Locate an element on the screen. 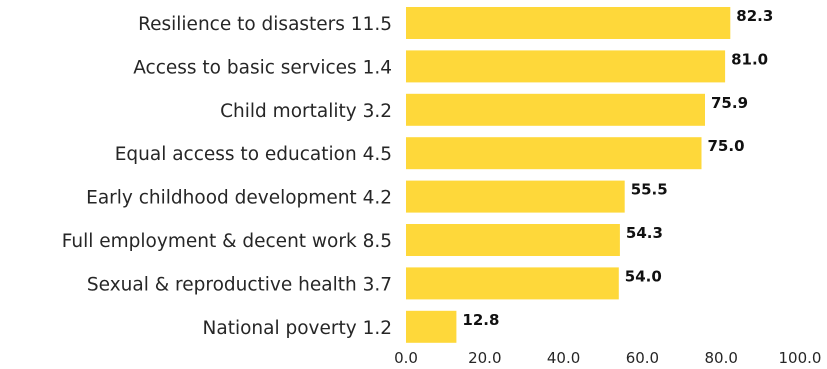 This screenshot has height=369, width=827. data-label: 81.0 is located at coordinates (749, 59).